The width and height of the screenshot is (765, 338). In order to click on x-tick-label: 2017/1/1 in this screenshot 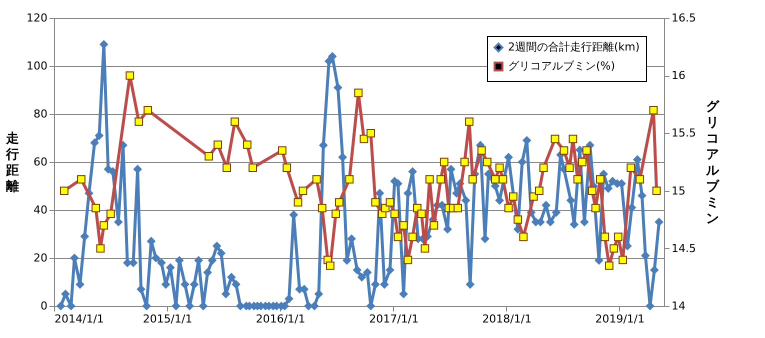, I will do `click(394, 319)`.